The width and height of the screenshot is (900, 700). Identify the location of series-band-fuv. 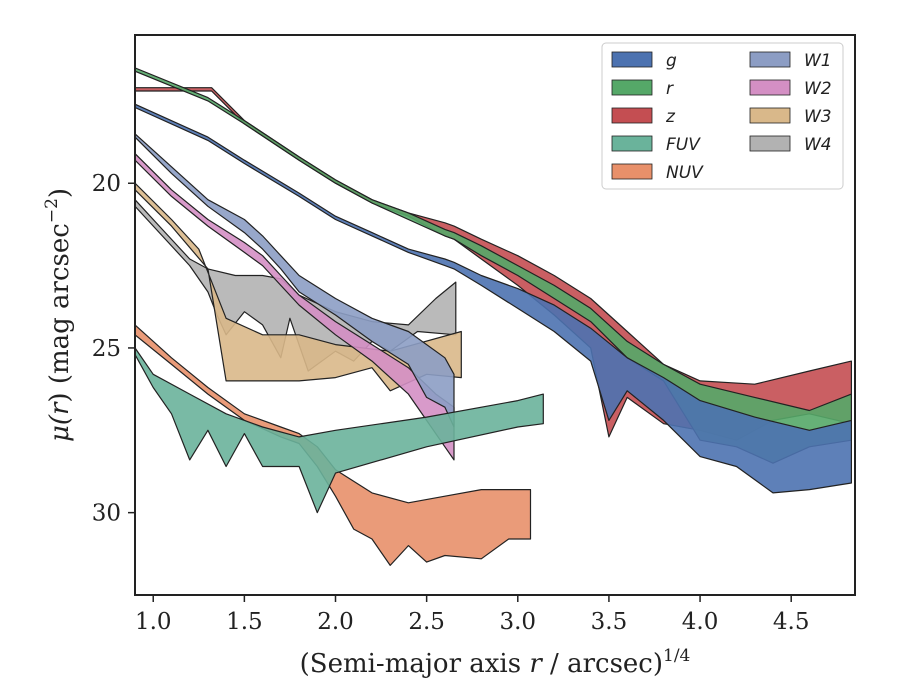
(339, 430).